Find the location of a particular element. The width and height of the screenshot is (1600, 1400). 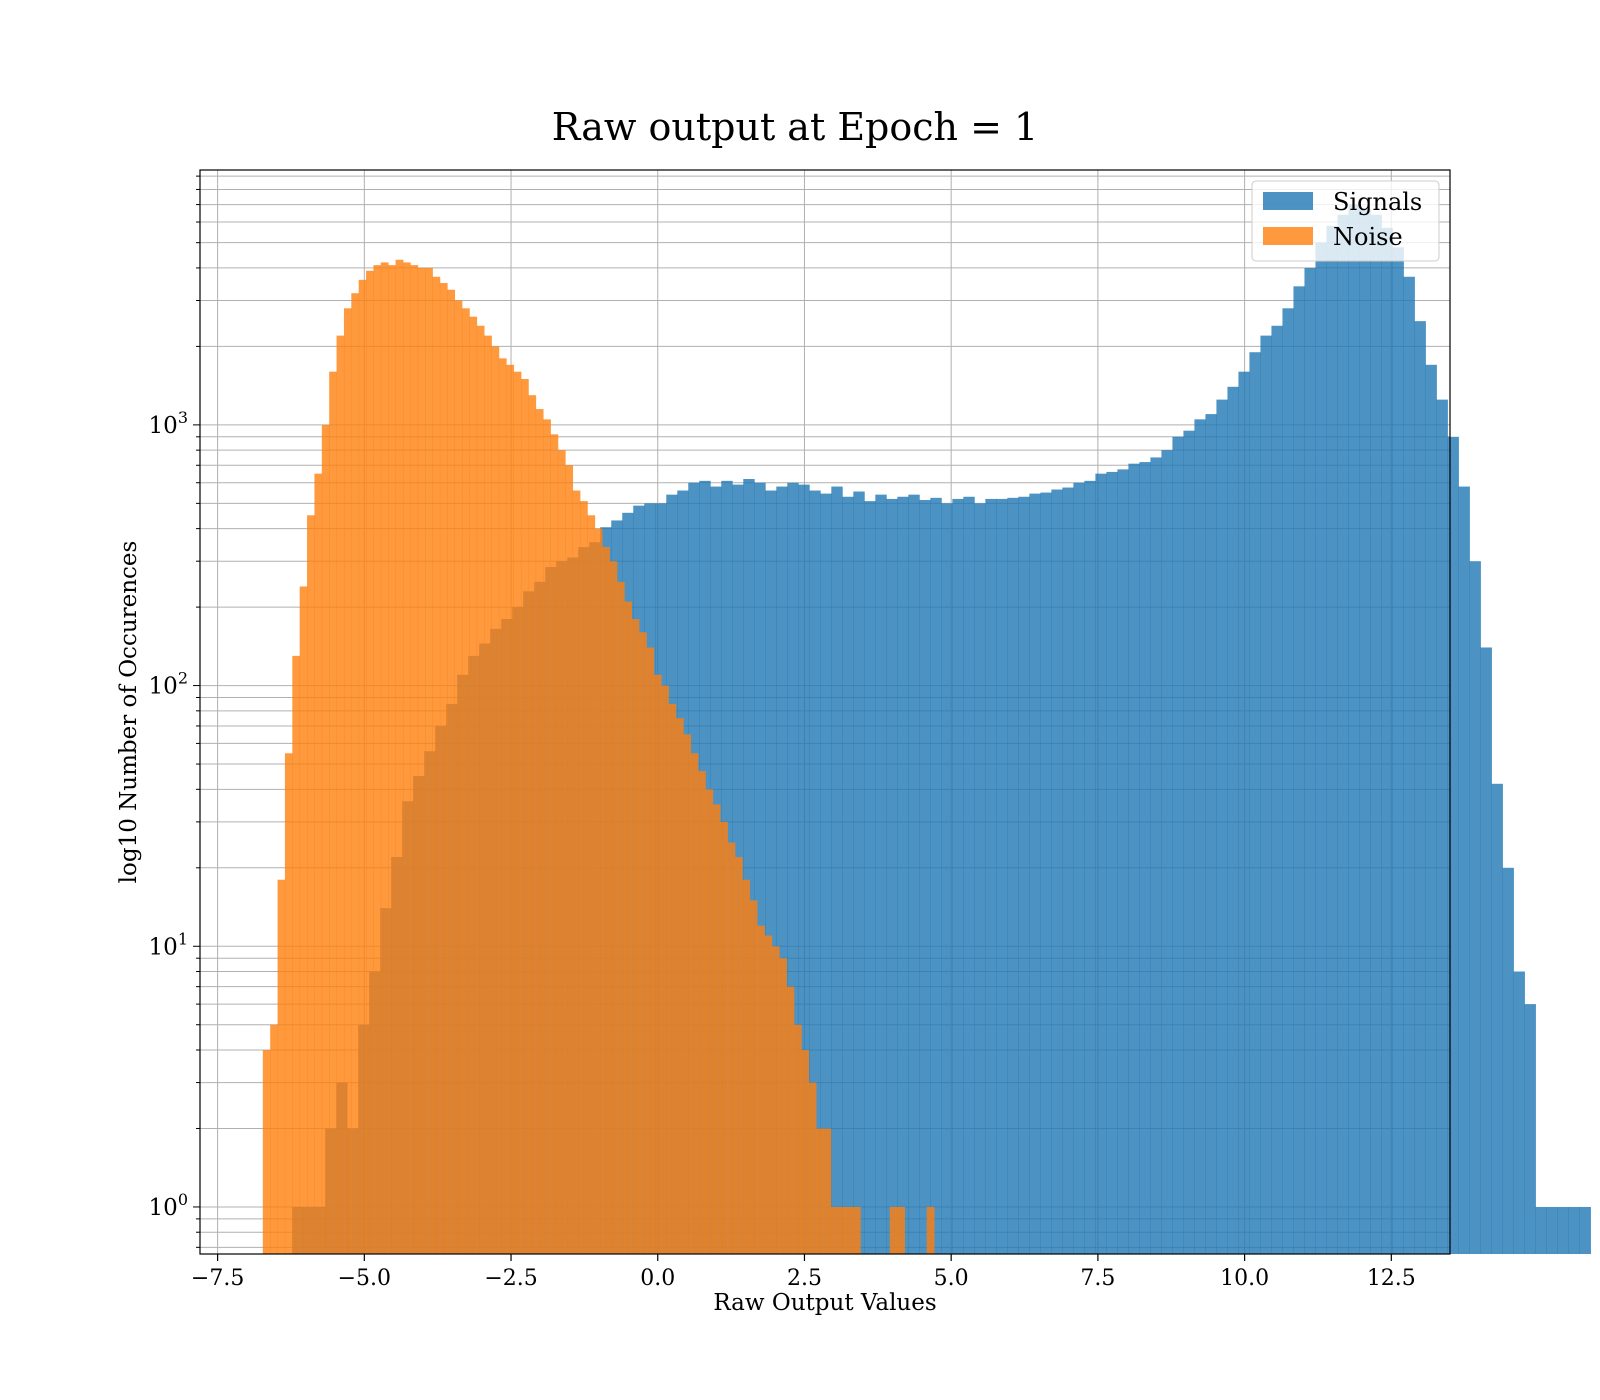

y-tick-label: 10⁰ is located at coordinates (168, 1205).